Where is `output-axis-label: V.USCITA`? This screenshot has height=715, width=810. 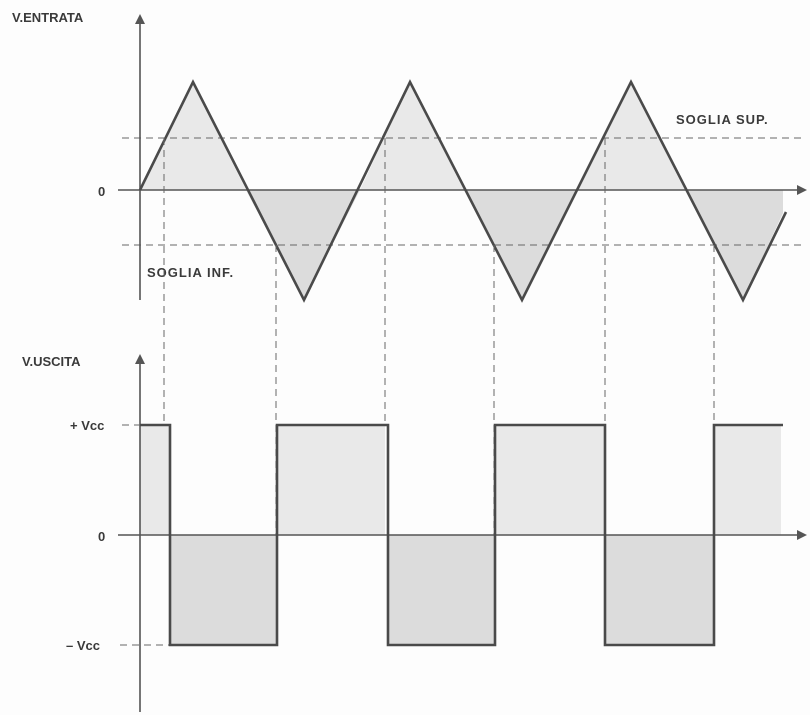
output-axis-label: V.USCITA is located at coordinates (51, 361).